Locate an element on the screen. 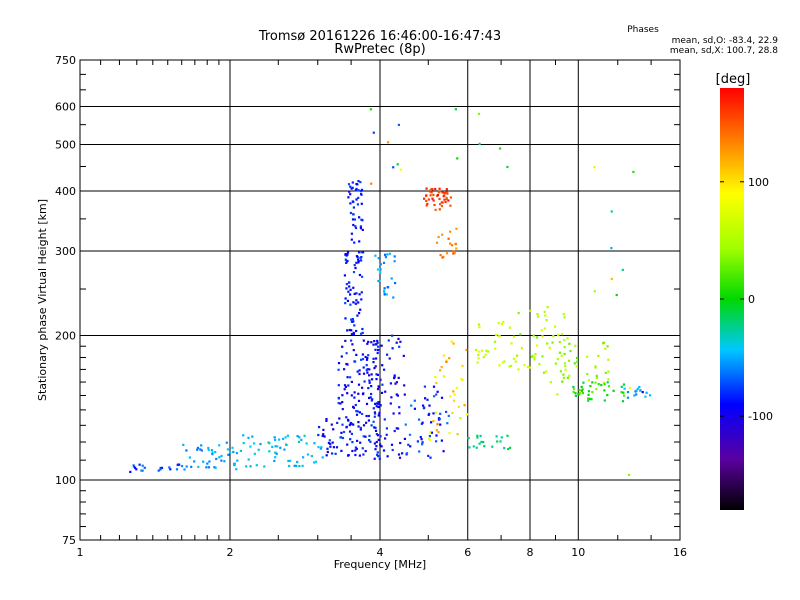 This screenshot has width=800, height=600. colorbar-label: [deg] is located at coordinates (733, 79).